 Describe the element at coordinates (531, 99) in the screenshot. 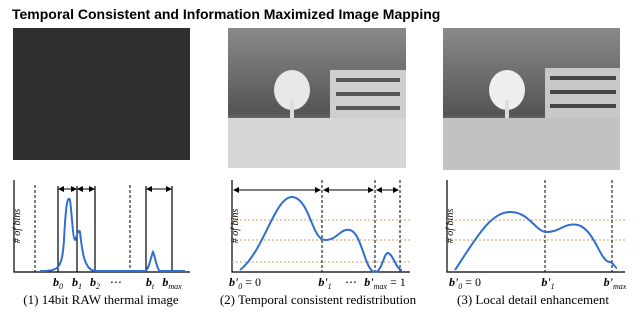

I see `enhanced-image` at that location.